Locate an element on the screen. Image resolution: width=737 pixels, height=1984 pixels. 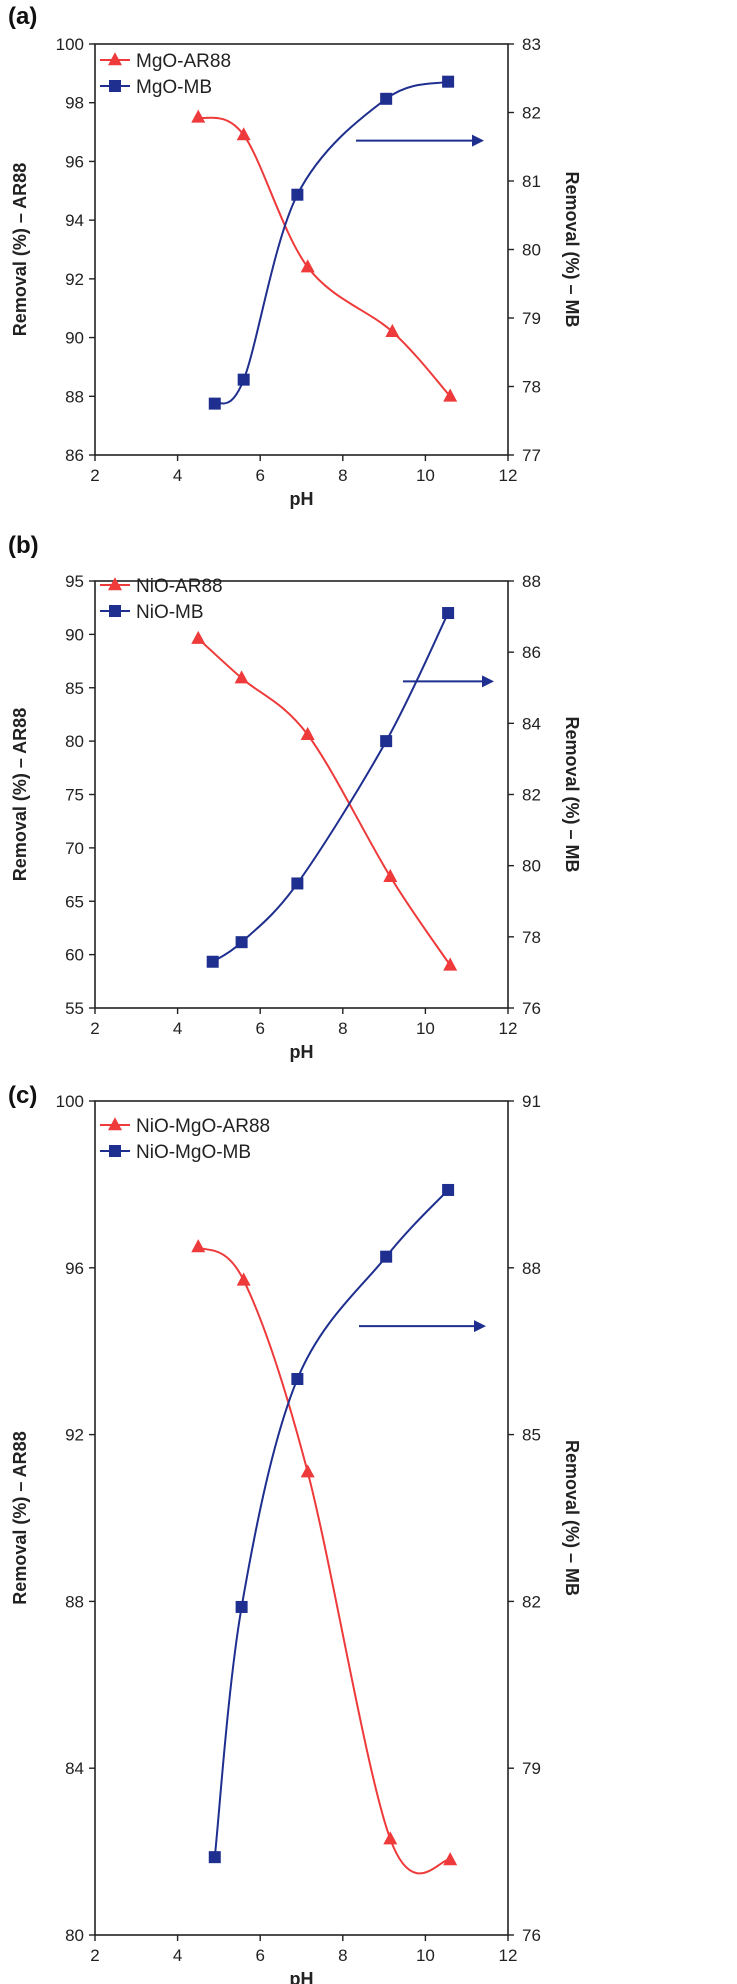
y-left-tick-label: 65 is located at coordinates (74, 901).